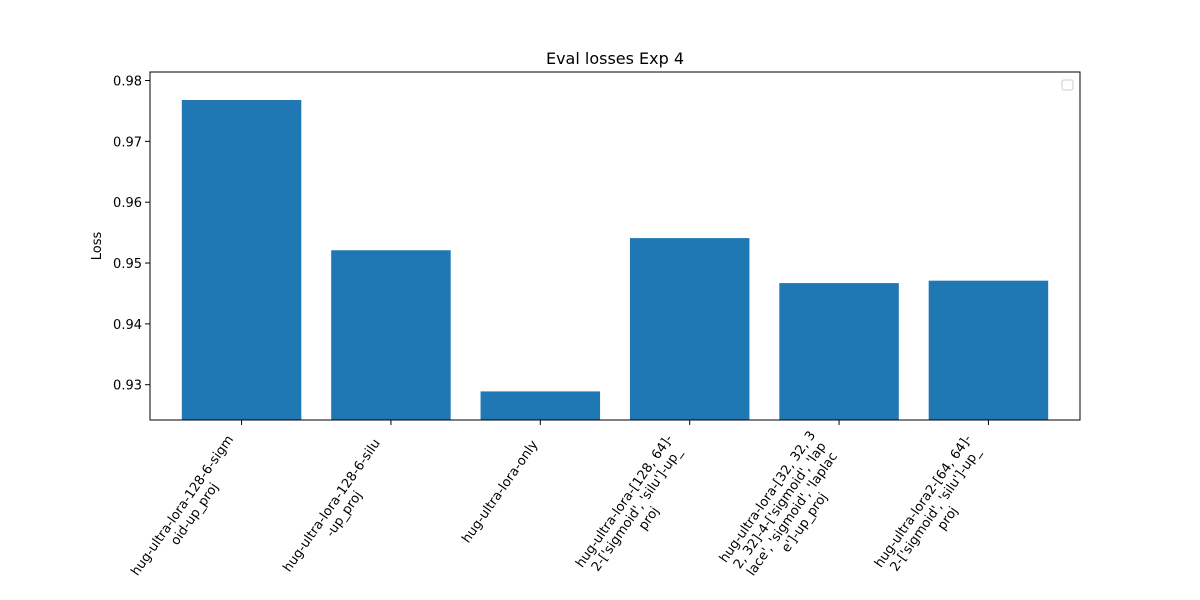  I want to click on y-tick-label: 0.97, so click(127, 142).